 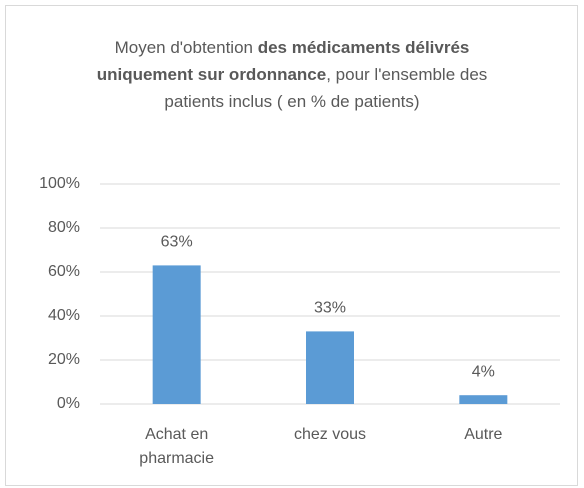 I want to click on x-tick-label: chez vous, so click(x=330, y=434).